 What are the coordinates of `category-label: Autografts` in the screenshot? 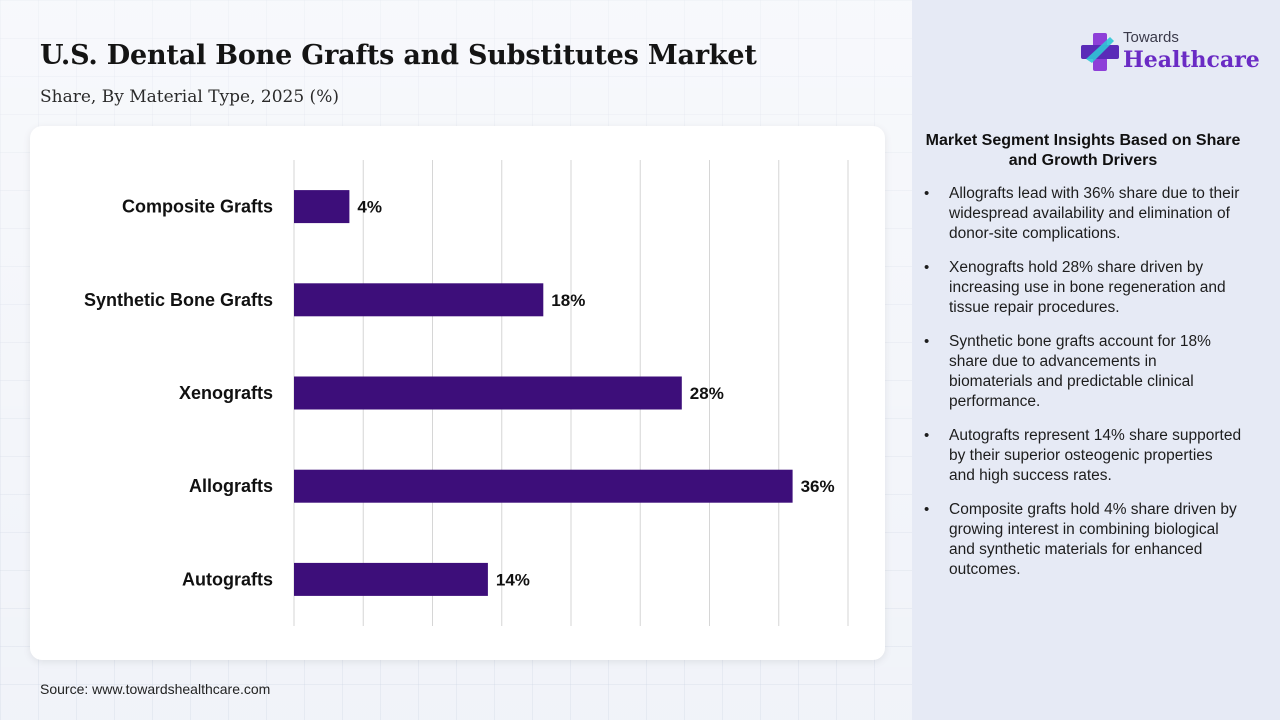 It's located at (227, 579).